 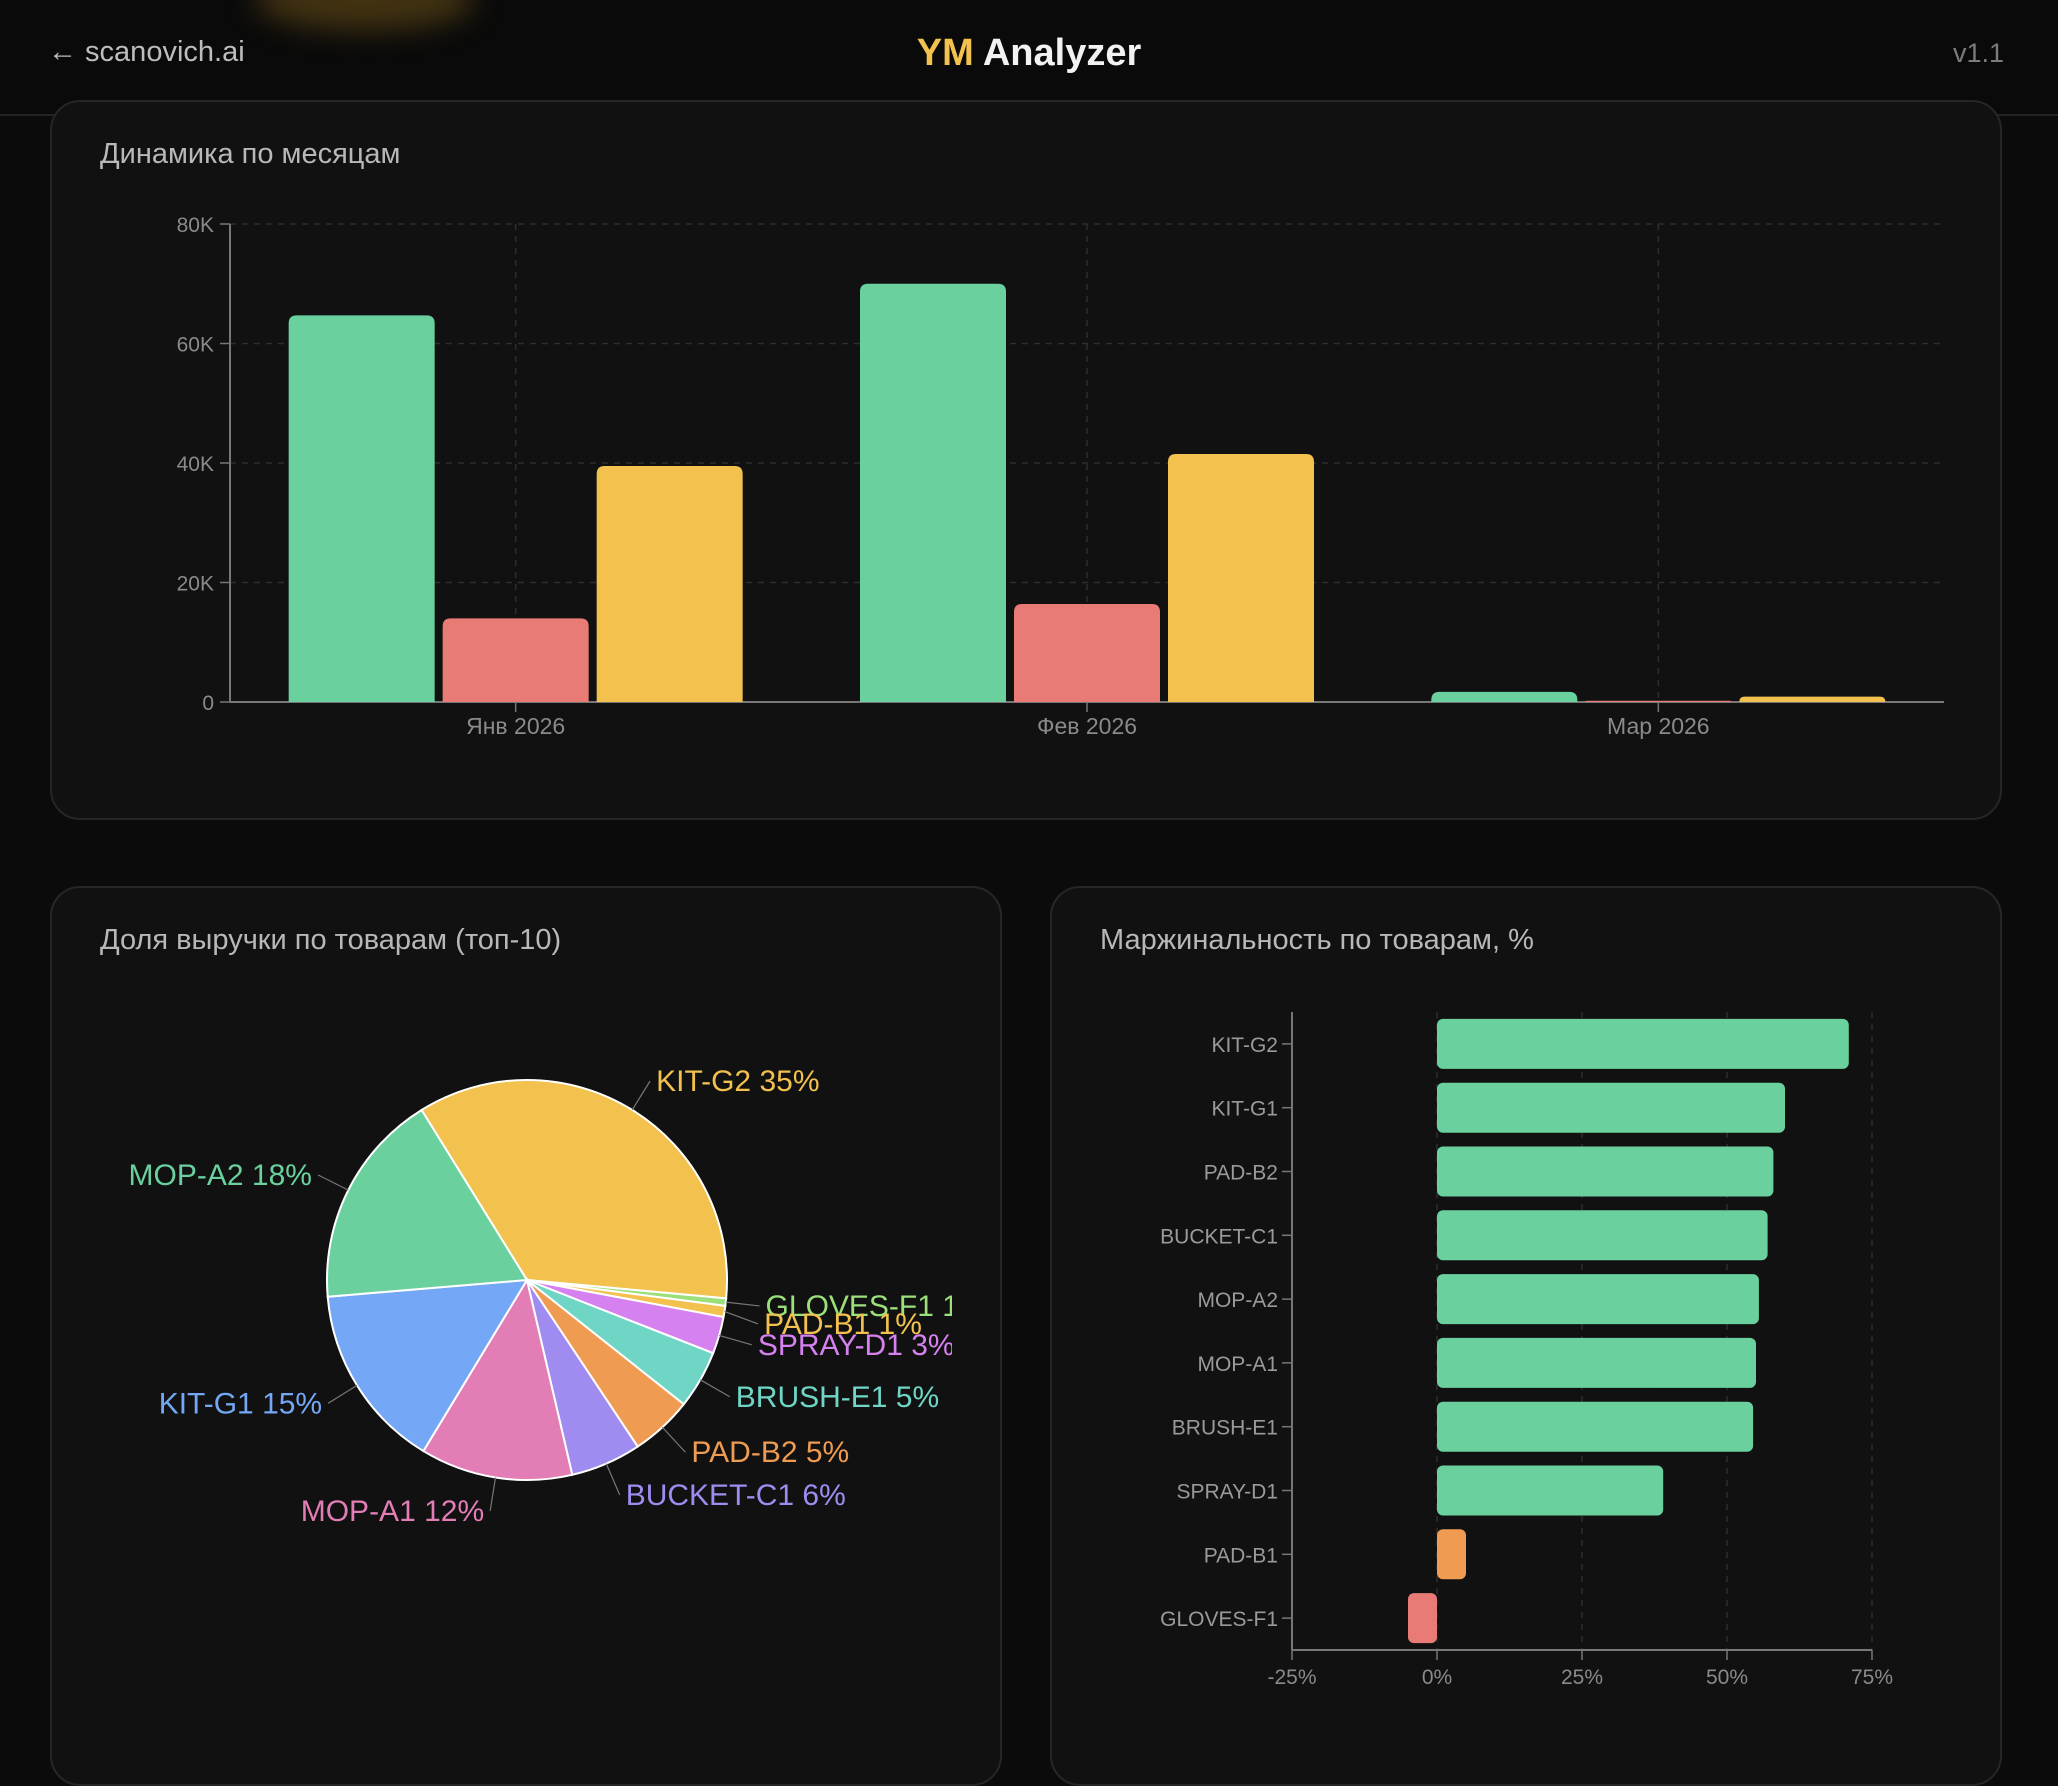 What do you see at coordinates (933, 492) in the screenshot?
I see `bar-Фев 2026-1` at bounding box center [933, 492].